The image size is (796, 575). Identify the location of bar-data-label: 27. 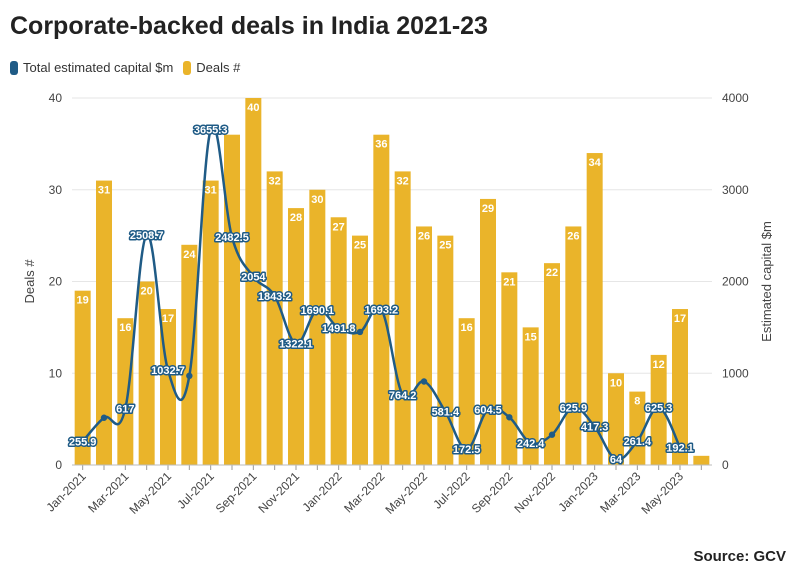
(339, 227).